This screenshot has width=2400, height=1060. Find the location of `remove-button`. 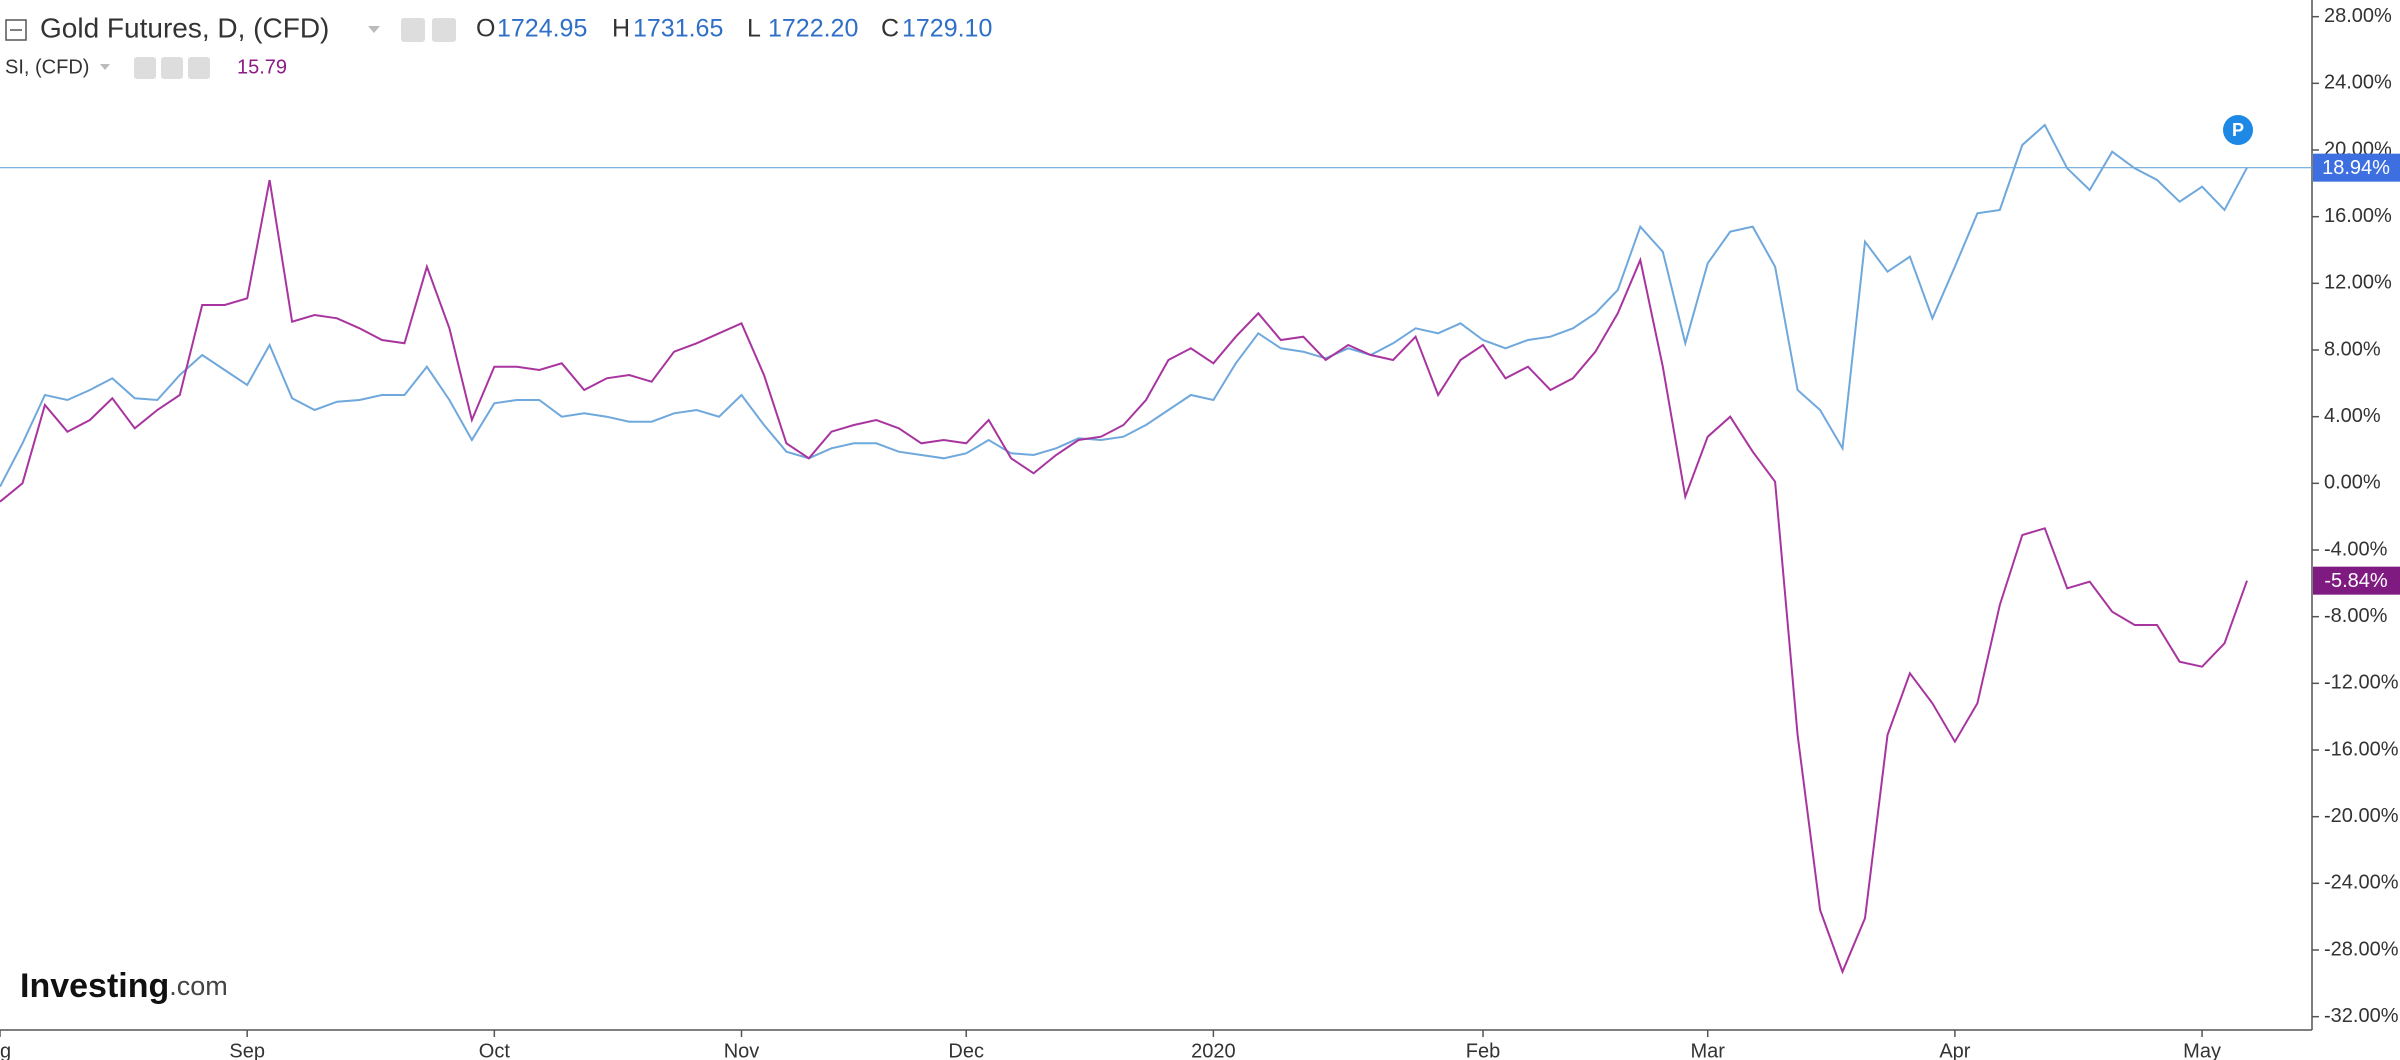

remove-button is located at coordinates (199, 68).